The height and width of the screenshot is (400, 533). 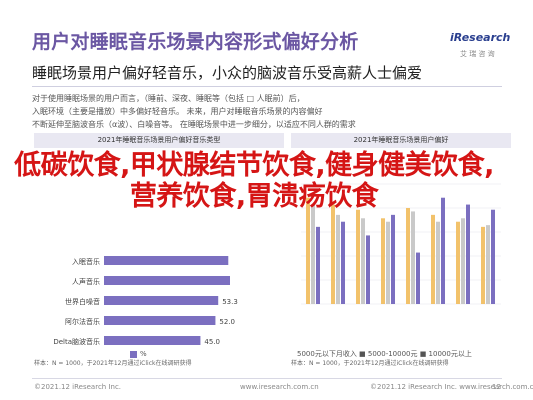 What do you see at coordinates (227, 73) in the screenshot?
I see `page-subtitle: 睡眠场景用户偏好轻音乐，小众的脑波音乐受高薪人士偏爱` at bounding box center [227, 73].